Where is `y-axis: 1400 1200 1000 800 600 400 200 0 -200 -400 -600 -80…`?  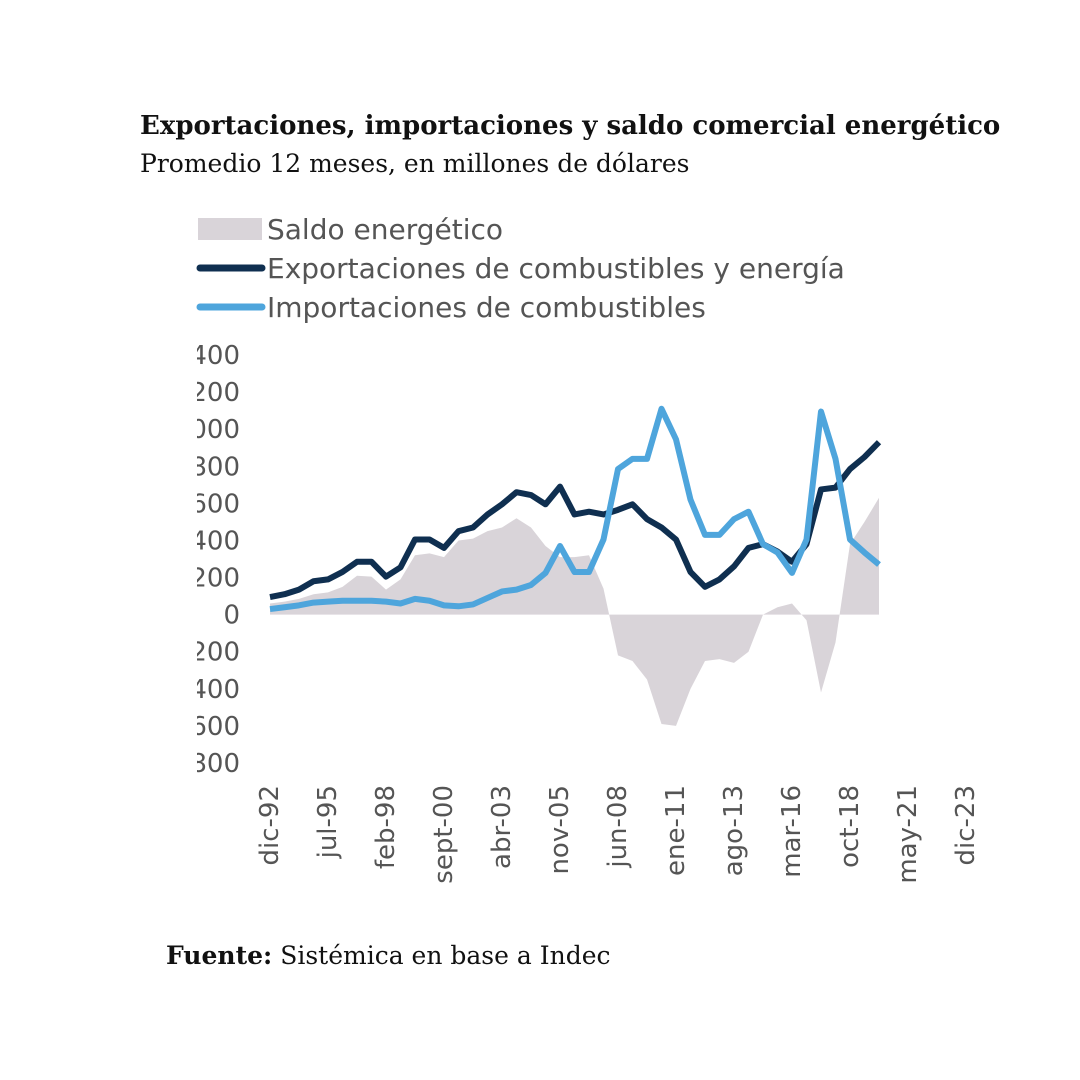 y-axis: 1400 1200 1000 800 600 400 200 0 -200 -400 -600 -80… is located at coordinates (207, 560).